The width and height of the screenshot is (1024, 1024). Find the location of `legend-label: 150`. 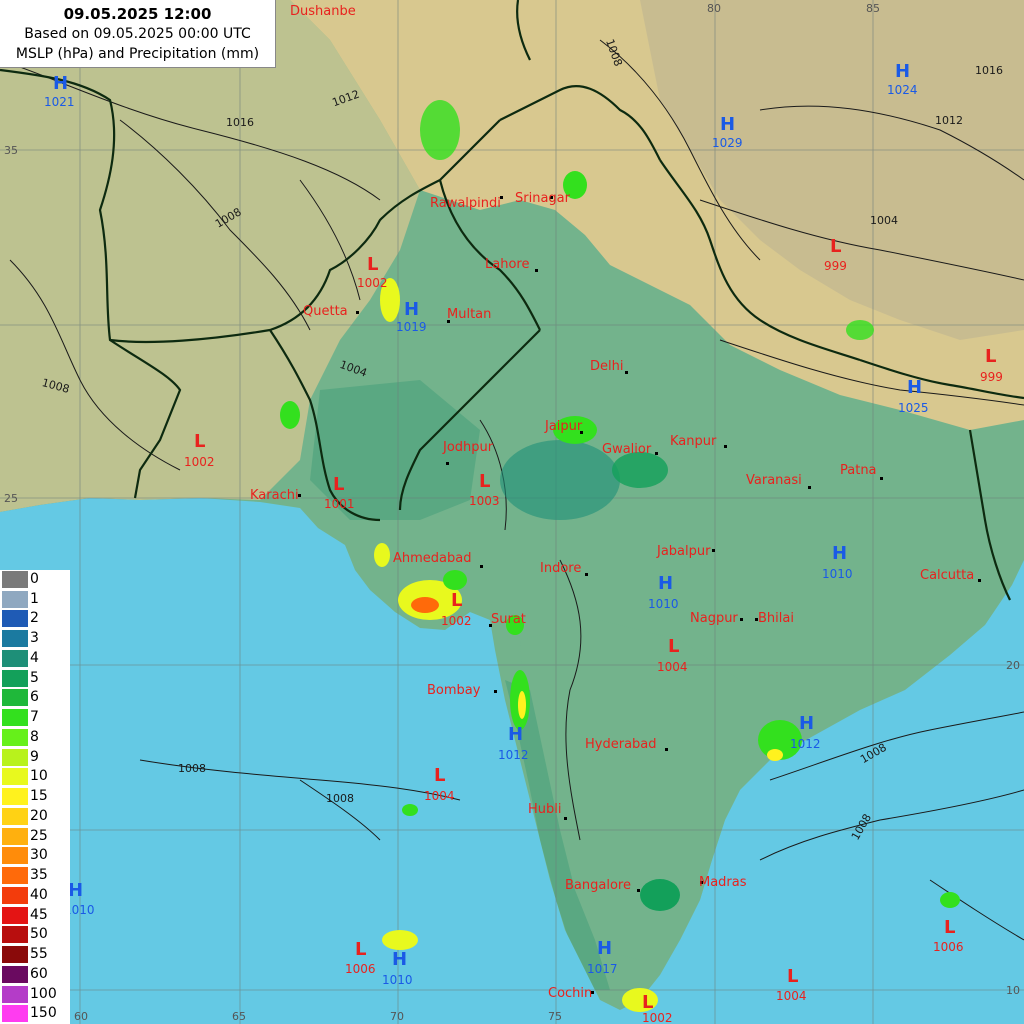

legend-label: 150 is located at coordinates (43, 1013).